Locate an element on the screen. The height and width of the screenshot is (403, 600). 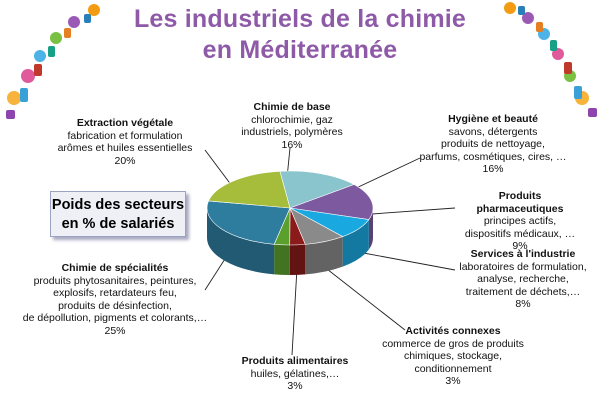
decorative-icons-right is located at coordinates (550, 59).